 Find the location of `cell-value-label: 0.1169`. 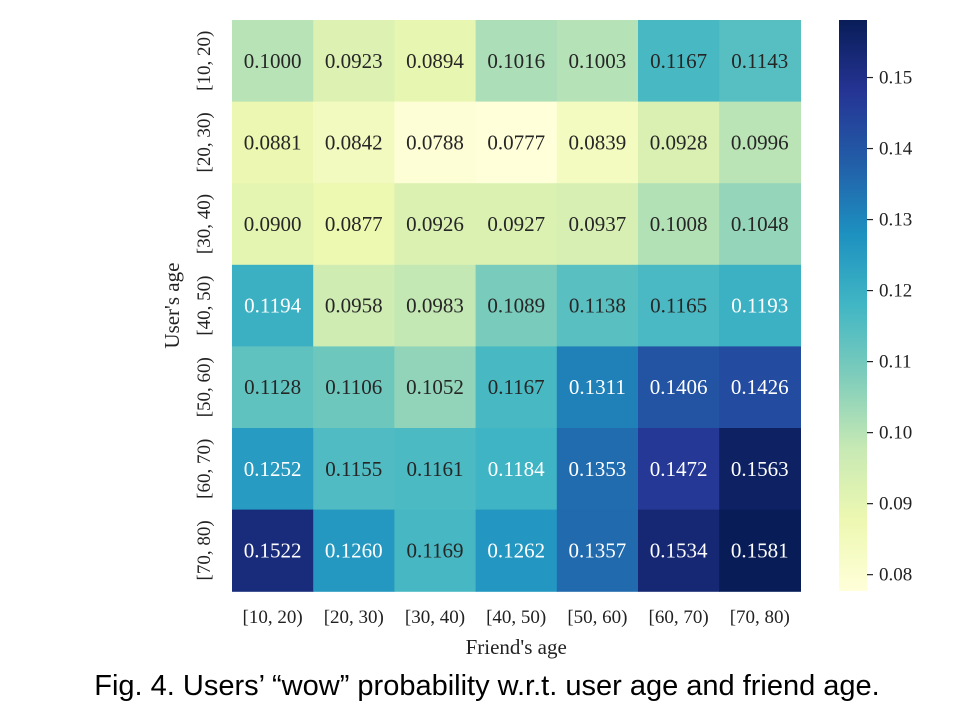

cell-value-label: 0.1169 is located at coordinates (435, 550).